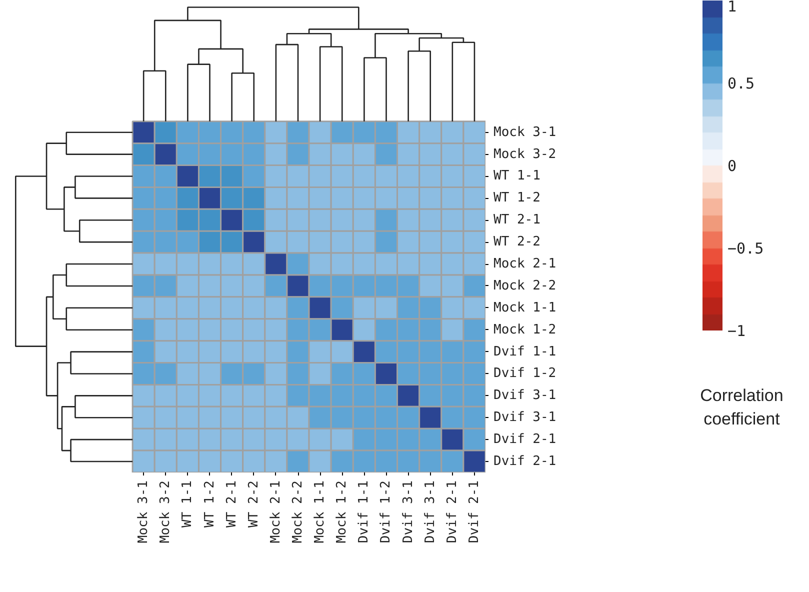 This screenshot has height=592, width=809. Describe the element at coordinates (210, 504) in the screenshot. I see `x-tick-label: WT 1-2` at that location.